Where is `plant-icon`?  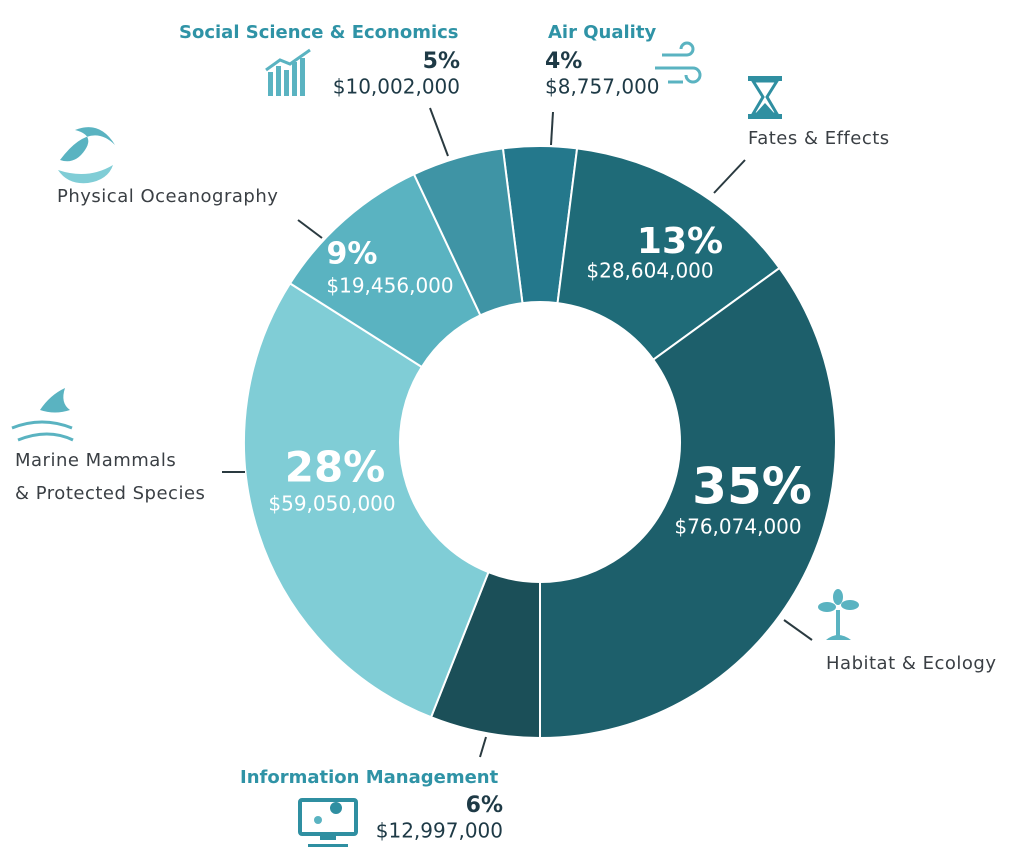
plant-icon is located at coordinates (838, 614).